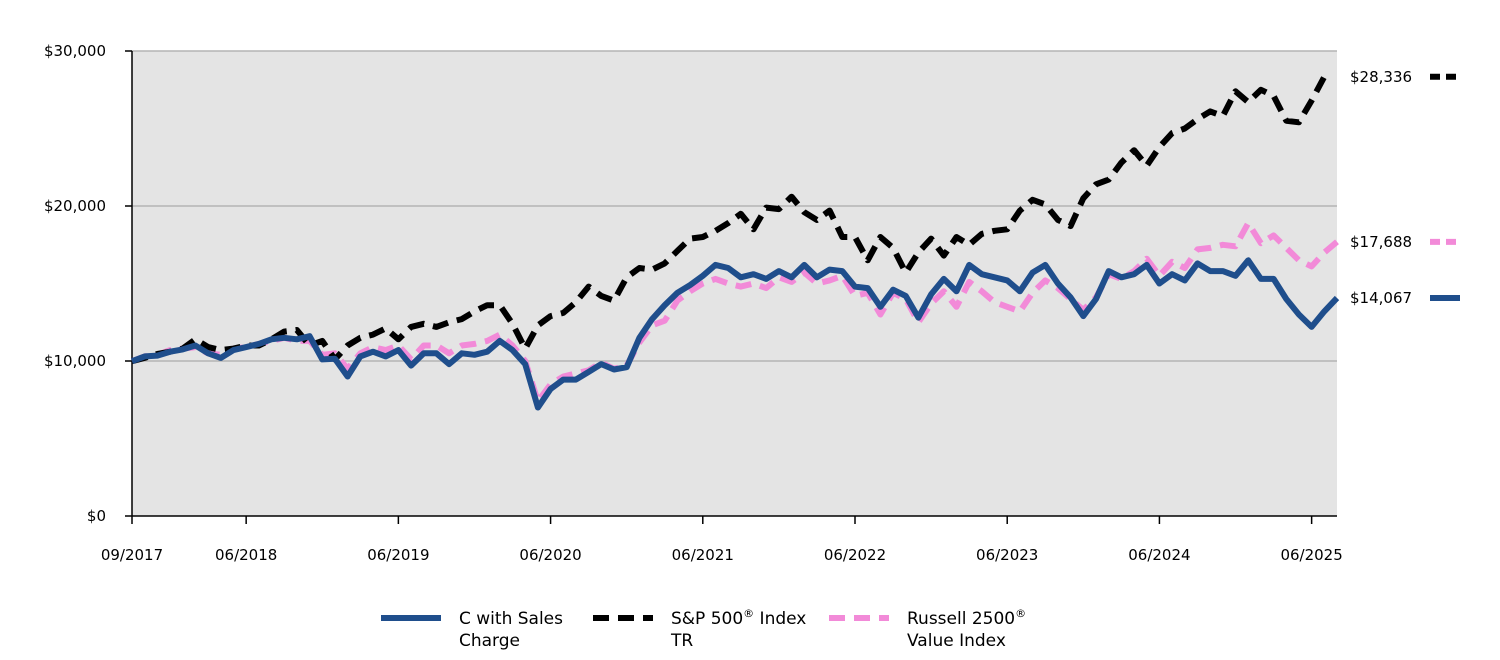 The height and width of the screenshot is (660, 1500). Describe the element at coordinates (75, 206) in the screenshot. I see `y-tick-label: $20,000` at that location.